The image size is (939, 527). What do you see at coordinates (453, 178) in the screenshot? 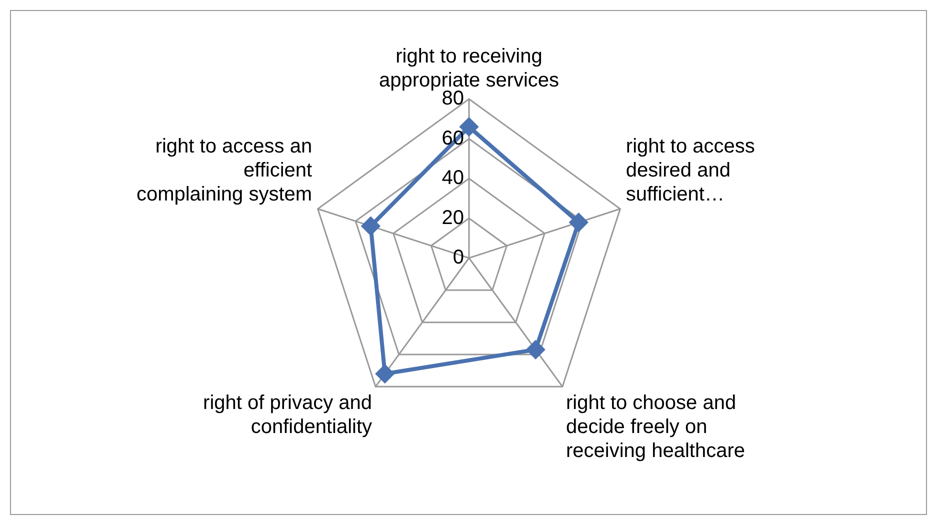
I see `y-tick-label: 40` at bounding box center [453, 178].